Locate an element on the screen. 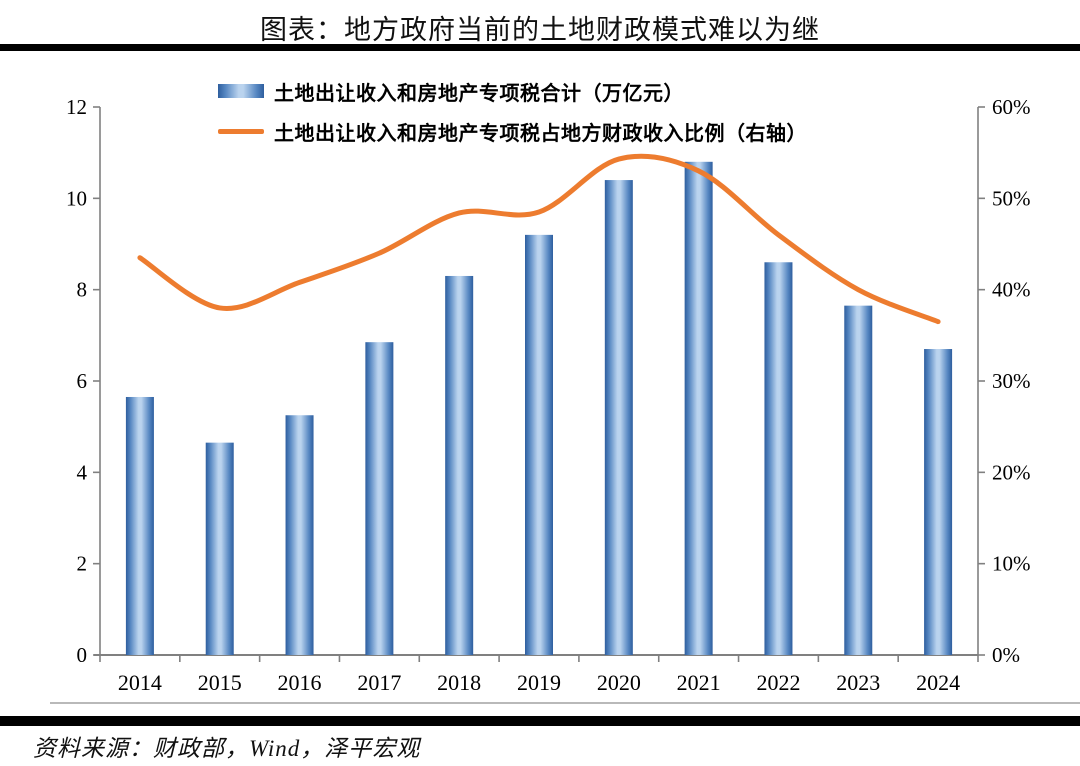  left-axis-tick-label: 10 is located at coordinates (76, 198).